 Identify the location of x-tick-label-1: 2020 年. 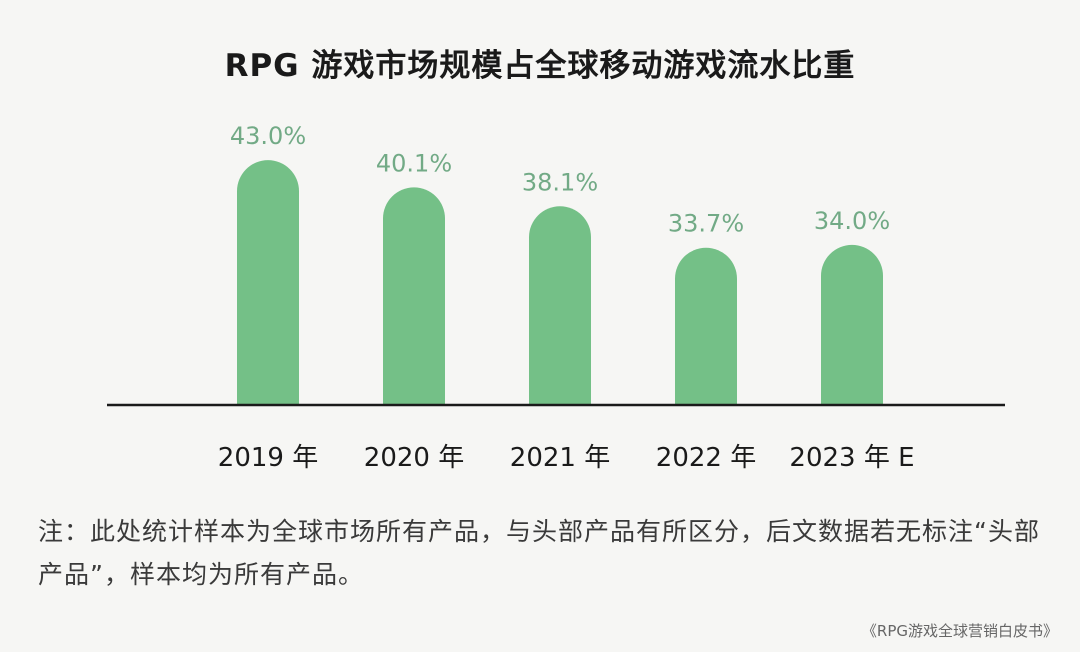
(414, 458).